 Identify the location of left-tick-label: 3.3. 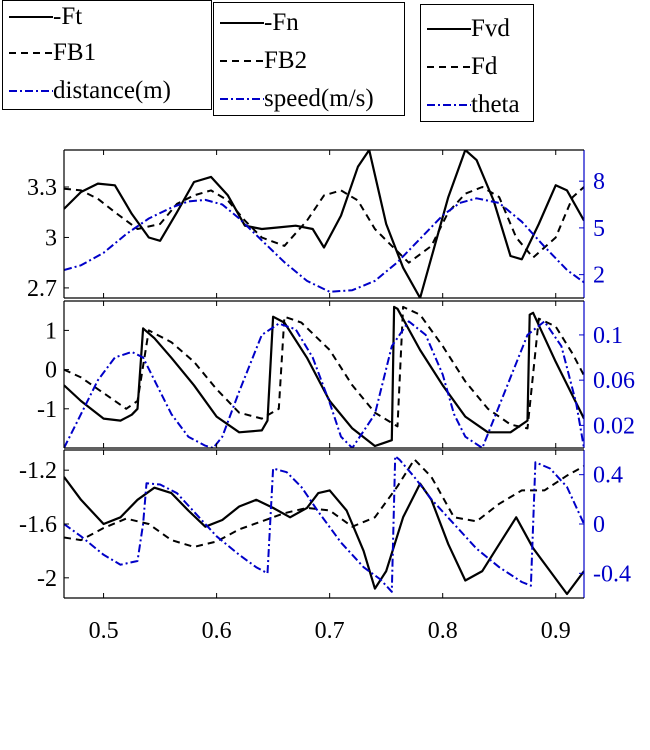
(42, 188).